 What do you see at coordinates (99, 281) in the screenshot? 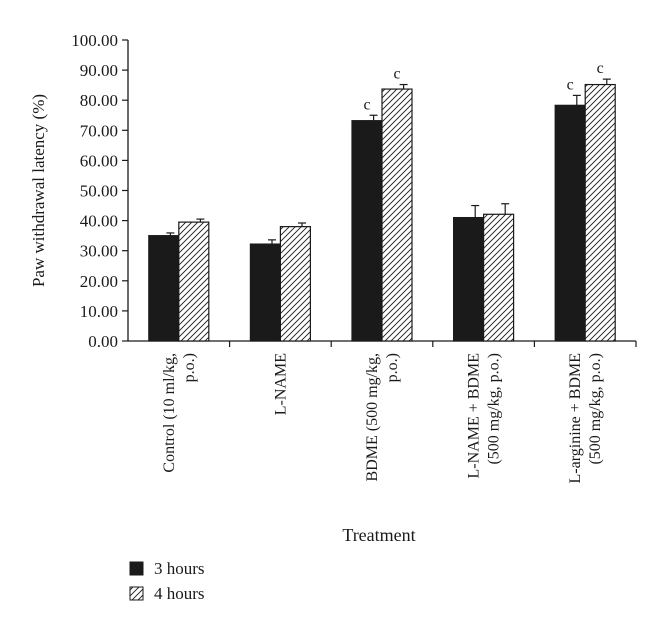
I see `y-tick-label: 20.00` at bounding box center [99, 281].